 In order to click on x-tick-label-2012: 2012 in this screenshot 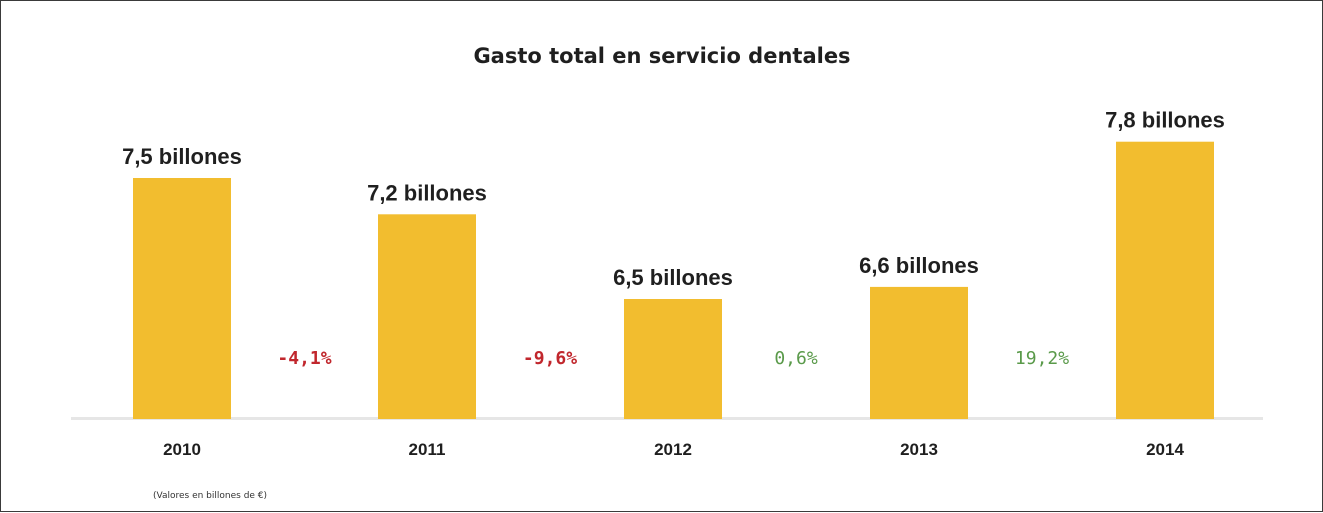, I will do `click(673, 449)`.